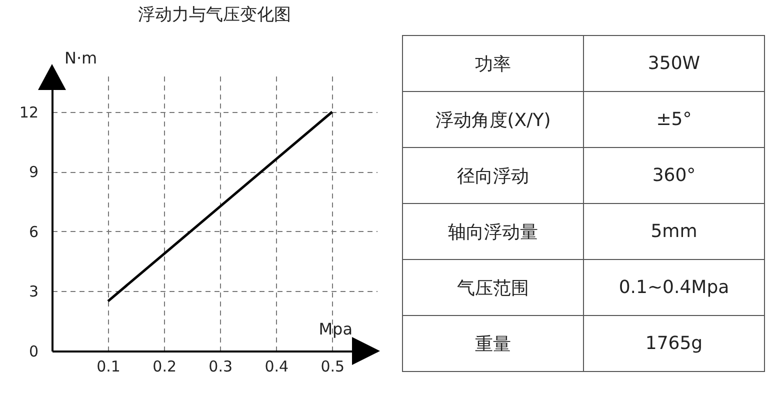 This screenshot has width=777, height=411. What do you see at coordinates (332, 367) in the screenshot?
I see `x-tick-label: 0.5` at bounding box center [332, 367].